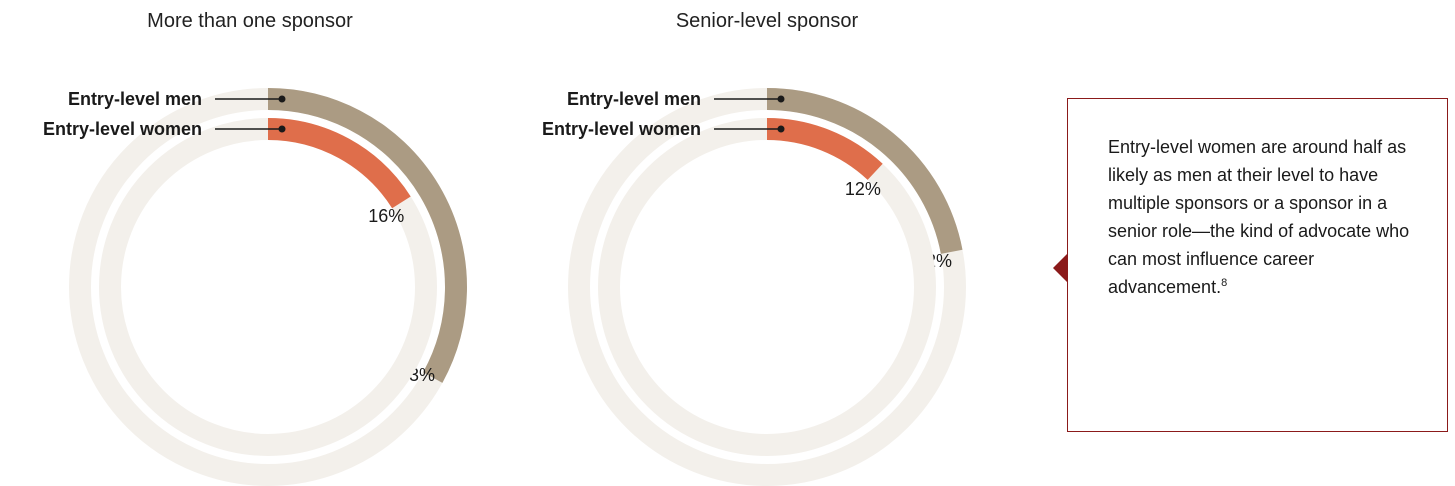 The width and height of the screenshot is (1455, 486). I want to click on chart-title-more-than-one-sponsor: More than one sponsor, so click(250, 21).